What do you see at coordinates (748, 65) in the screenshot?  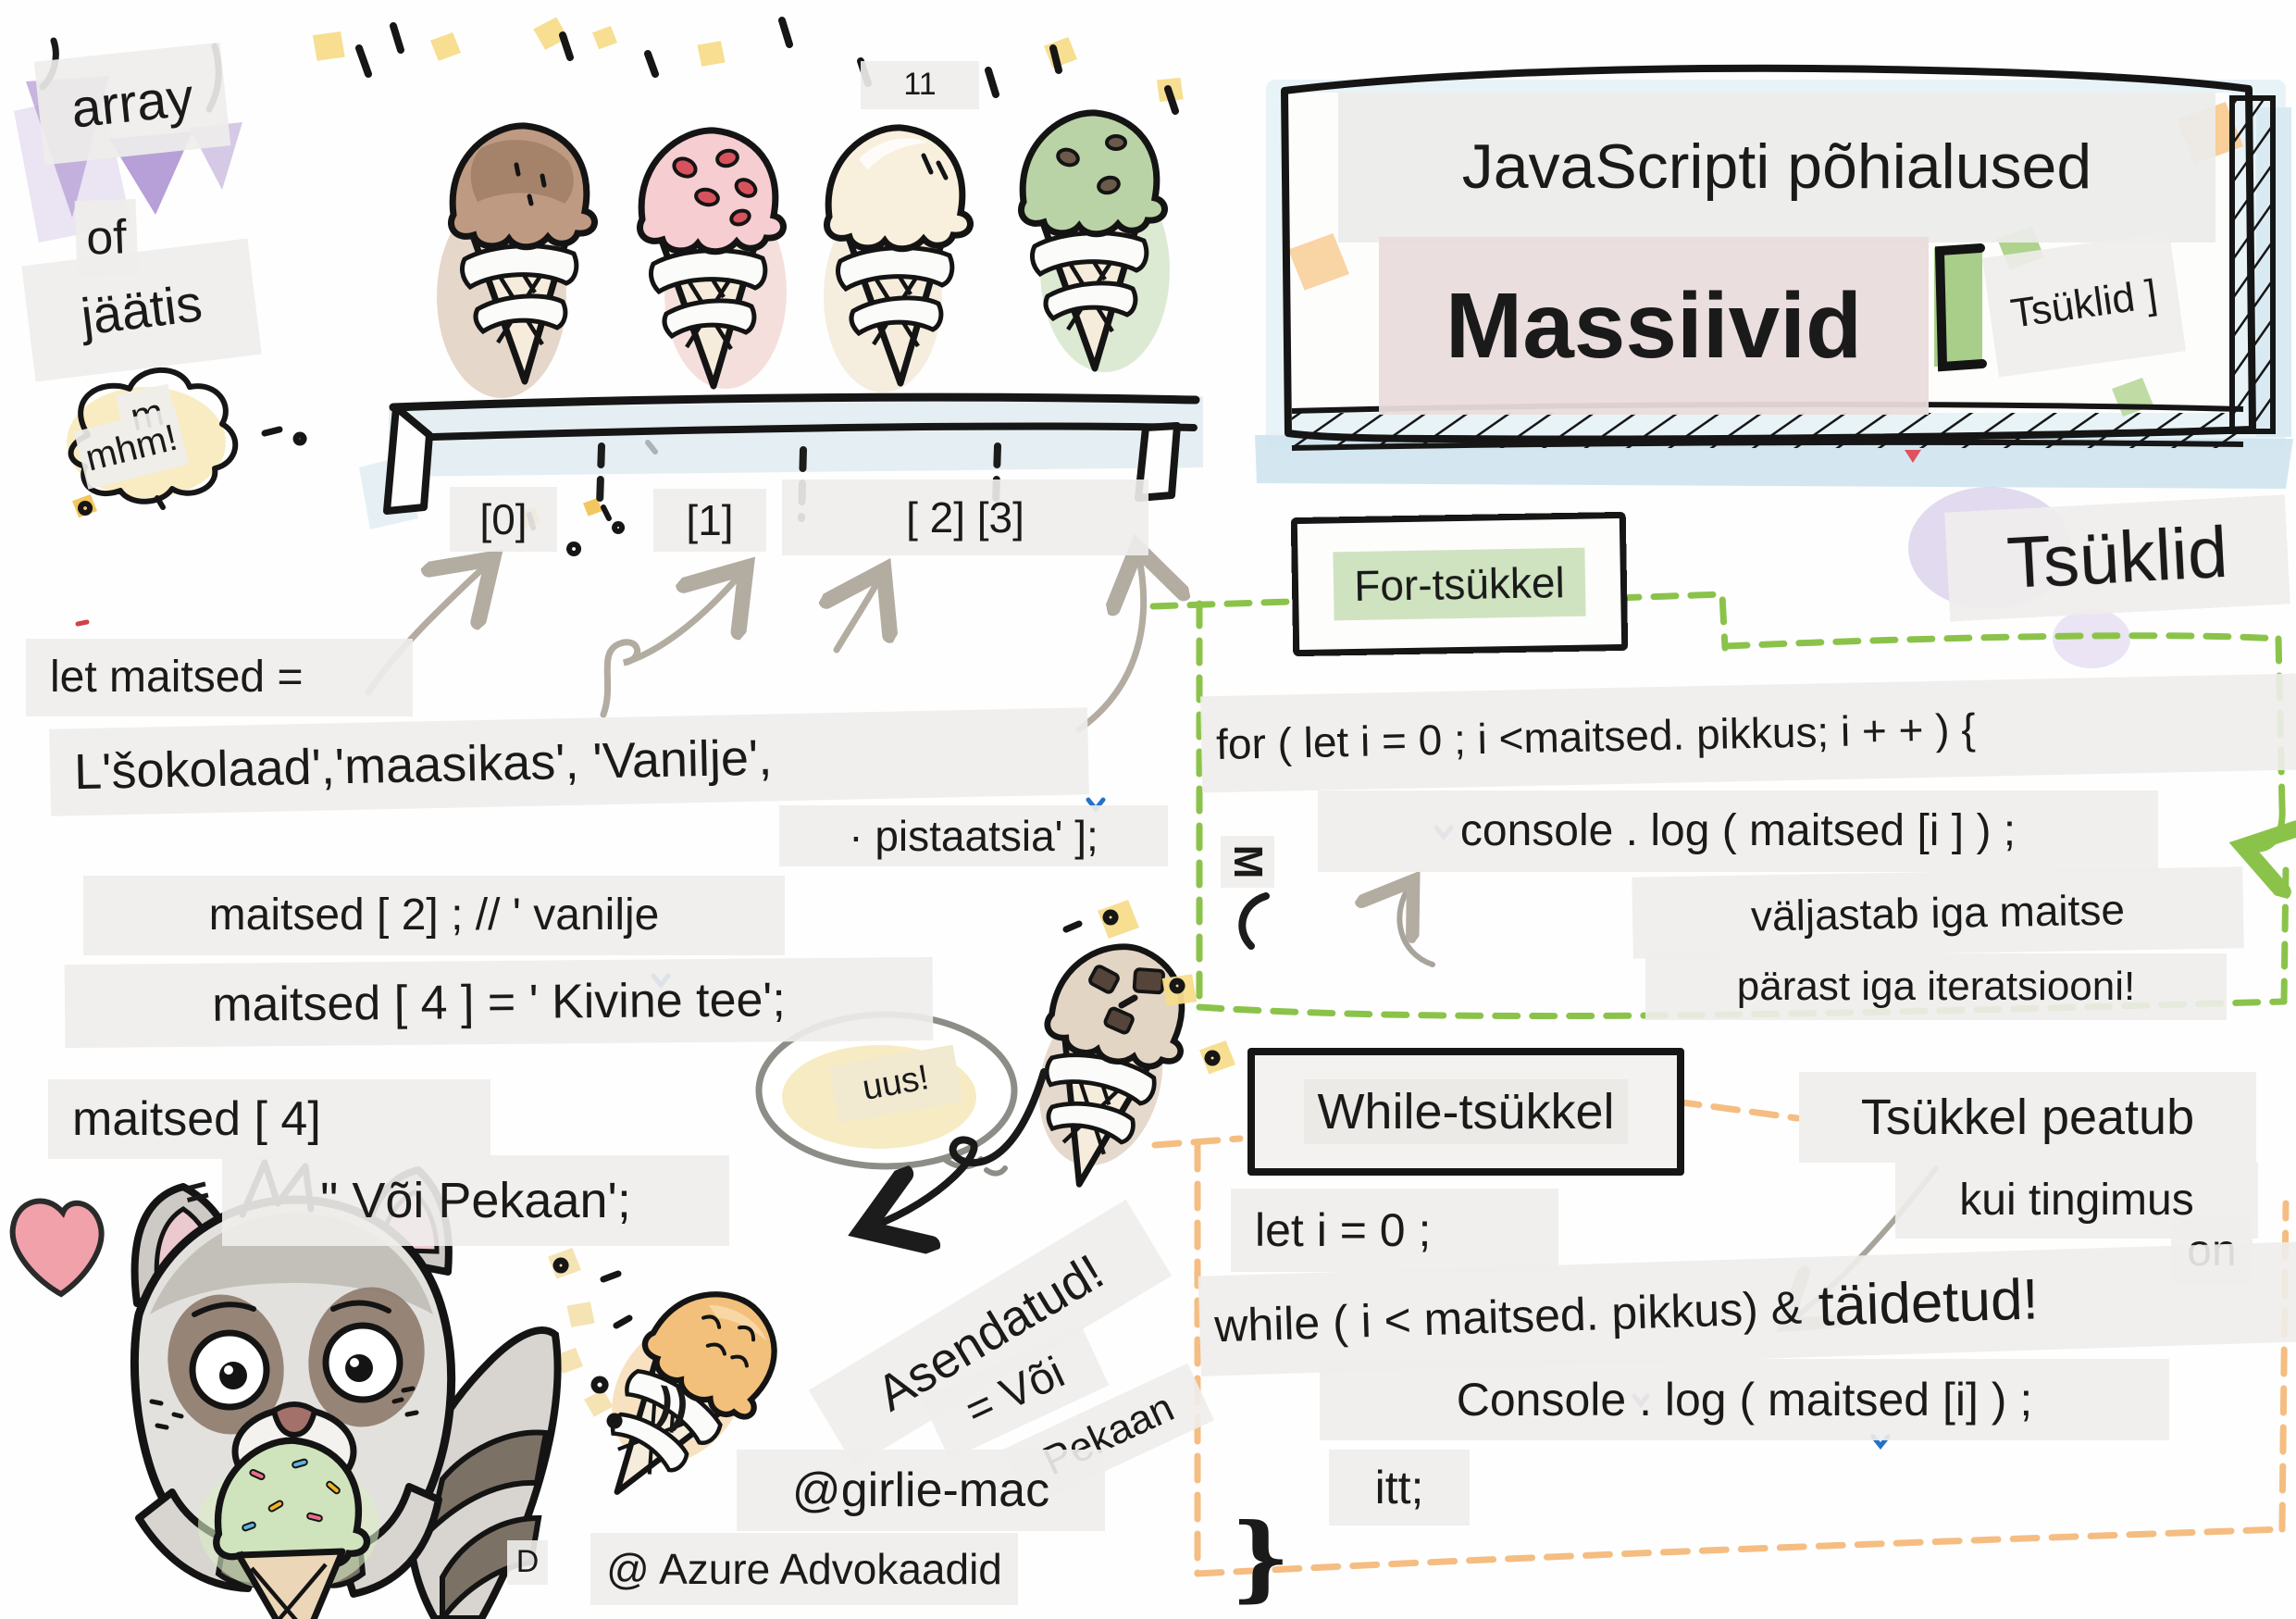 I see `confetti-top` at bounding box center [748, 65].